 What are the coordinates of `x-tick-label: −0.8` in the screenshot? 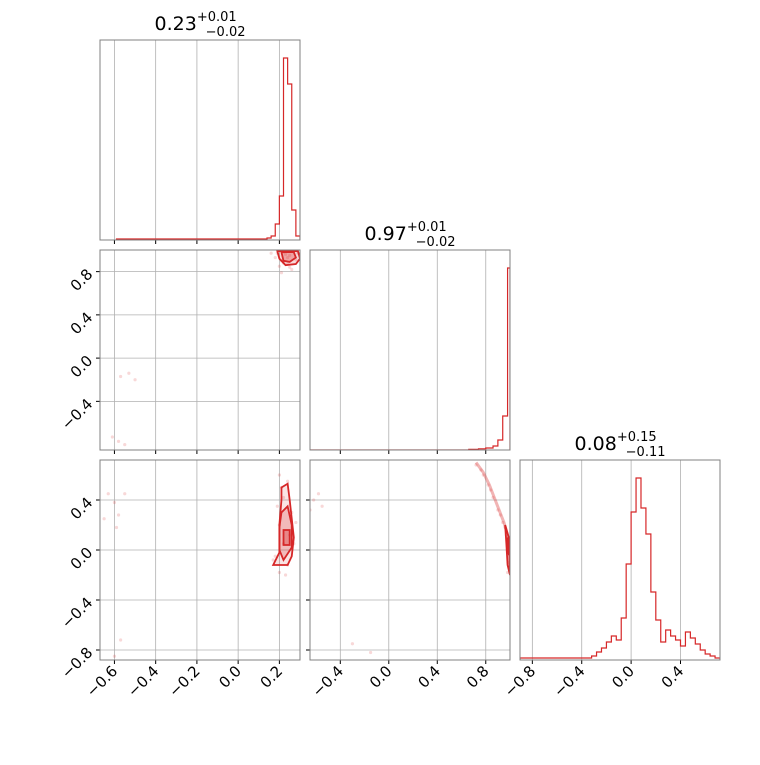 It's located at (520, 681).